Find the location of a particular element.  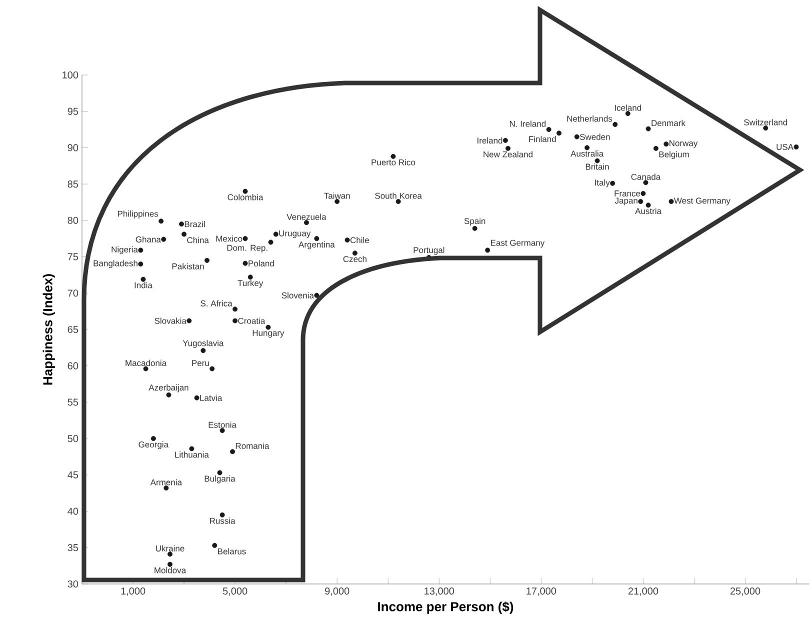

annotation: Ghana is located at coordinates (148, 239).